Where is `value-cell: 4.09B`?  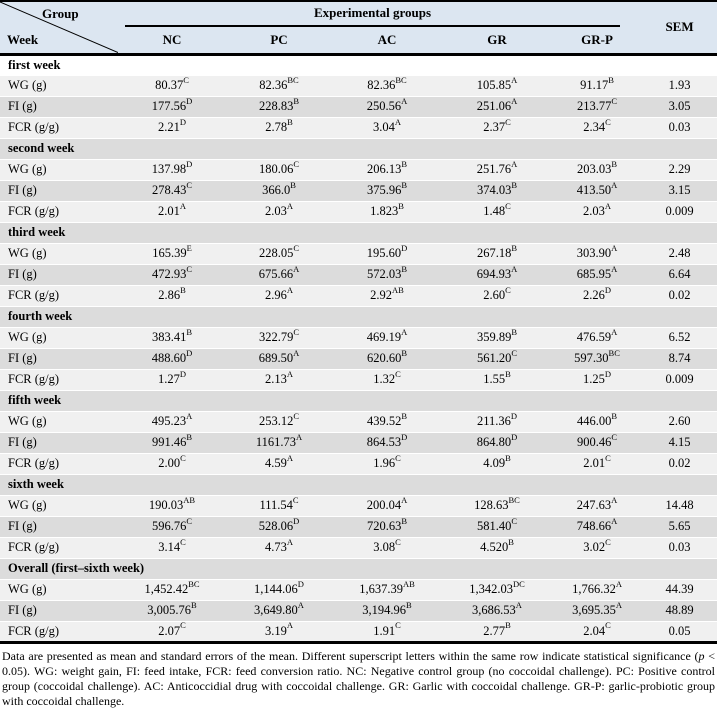
value-cell: 4.09B is located at coordinates (497, 464).